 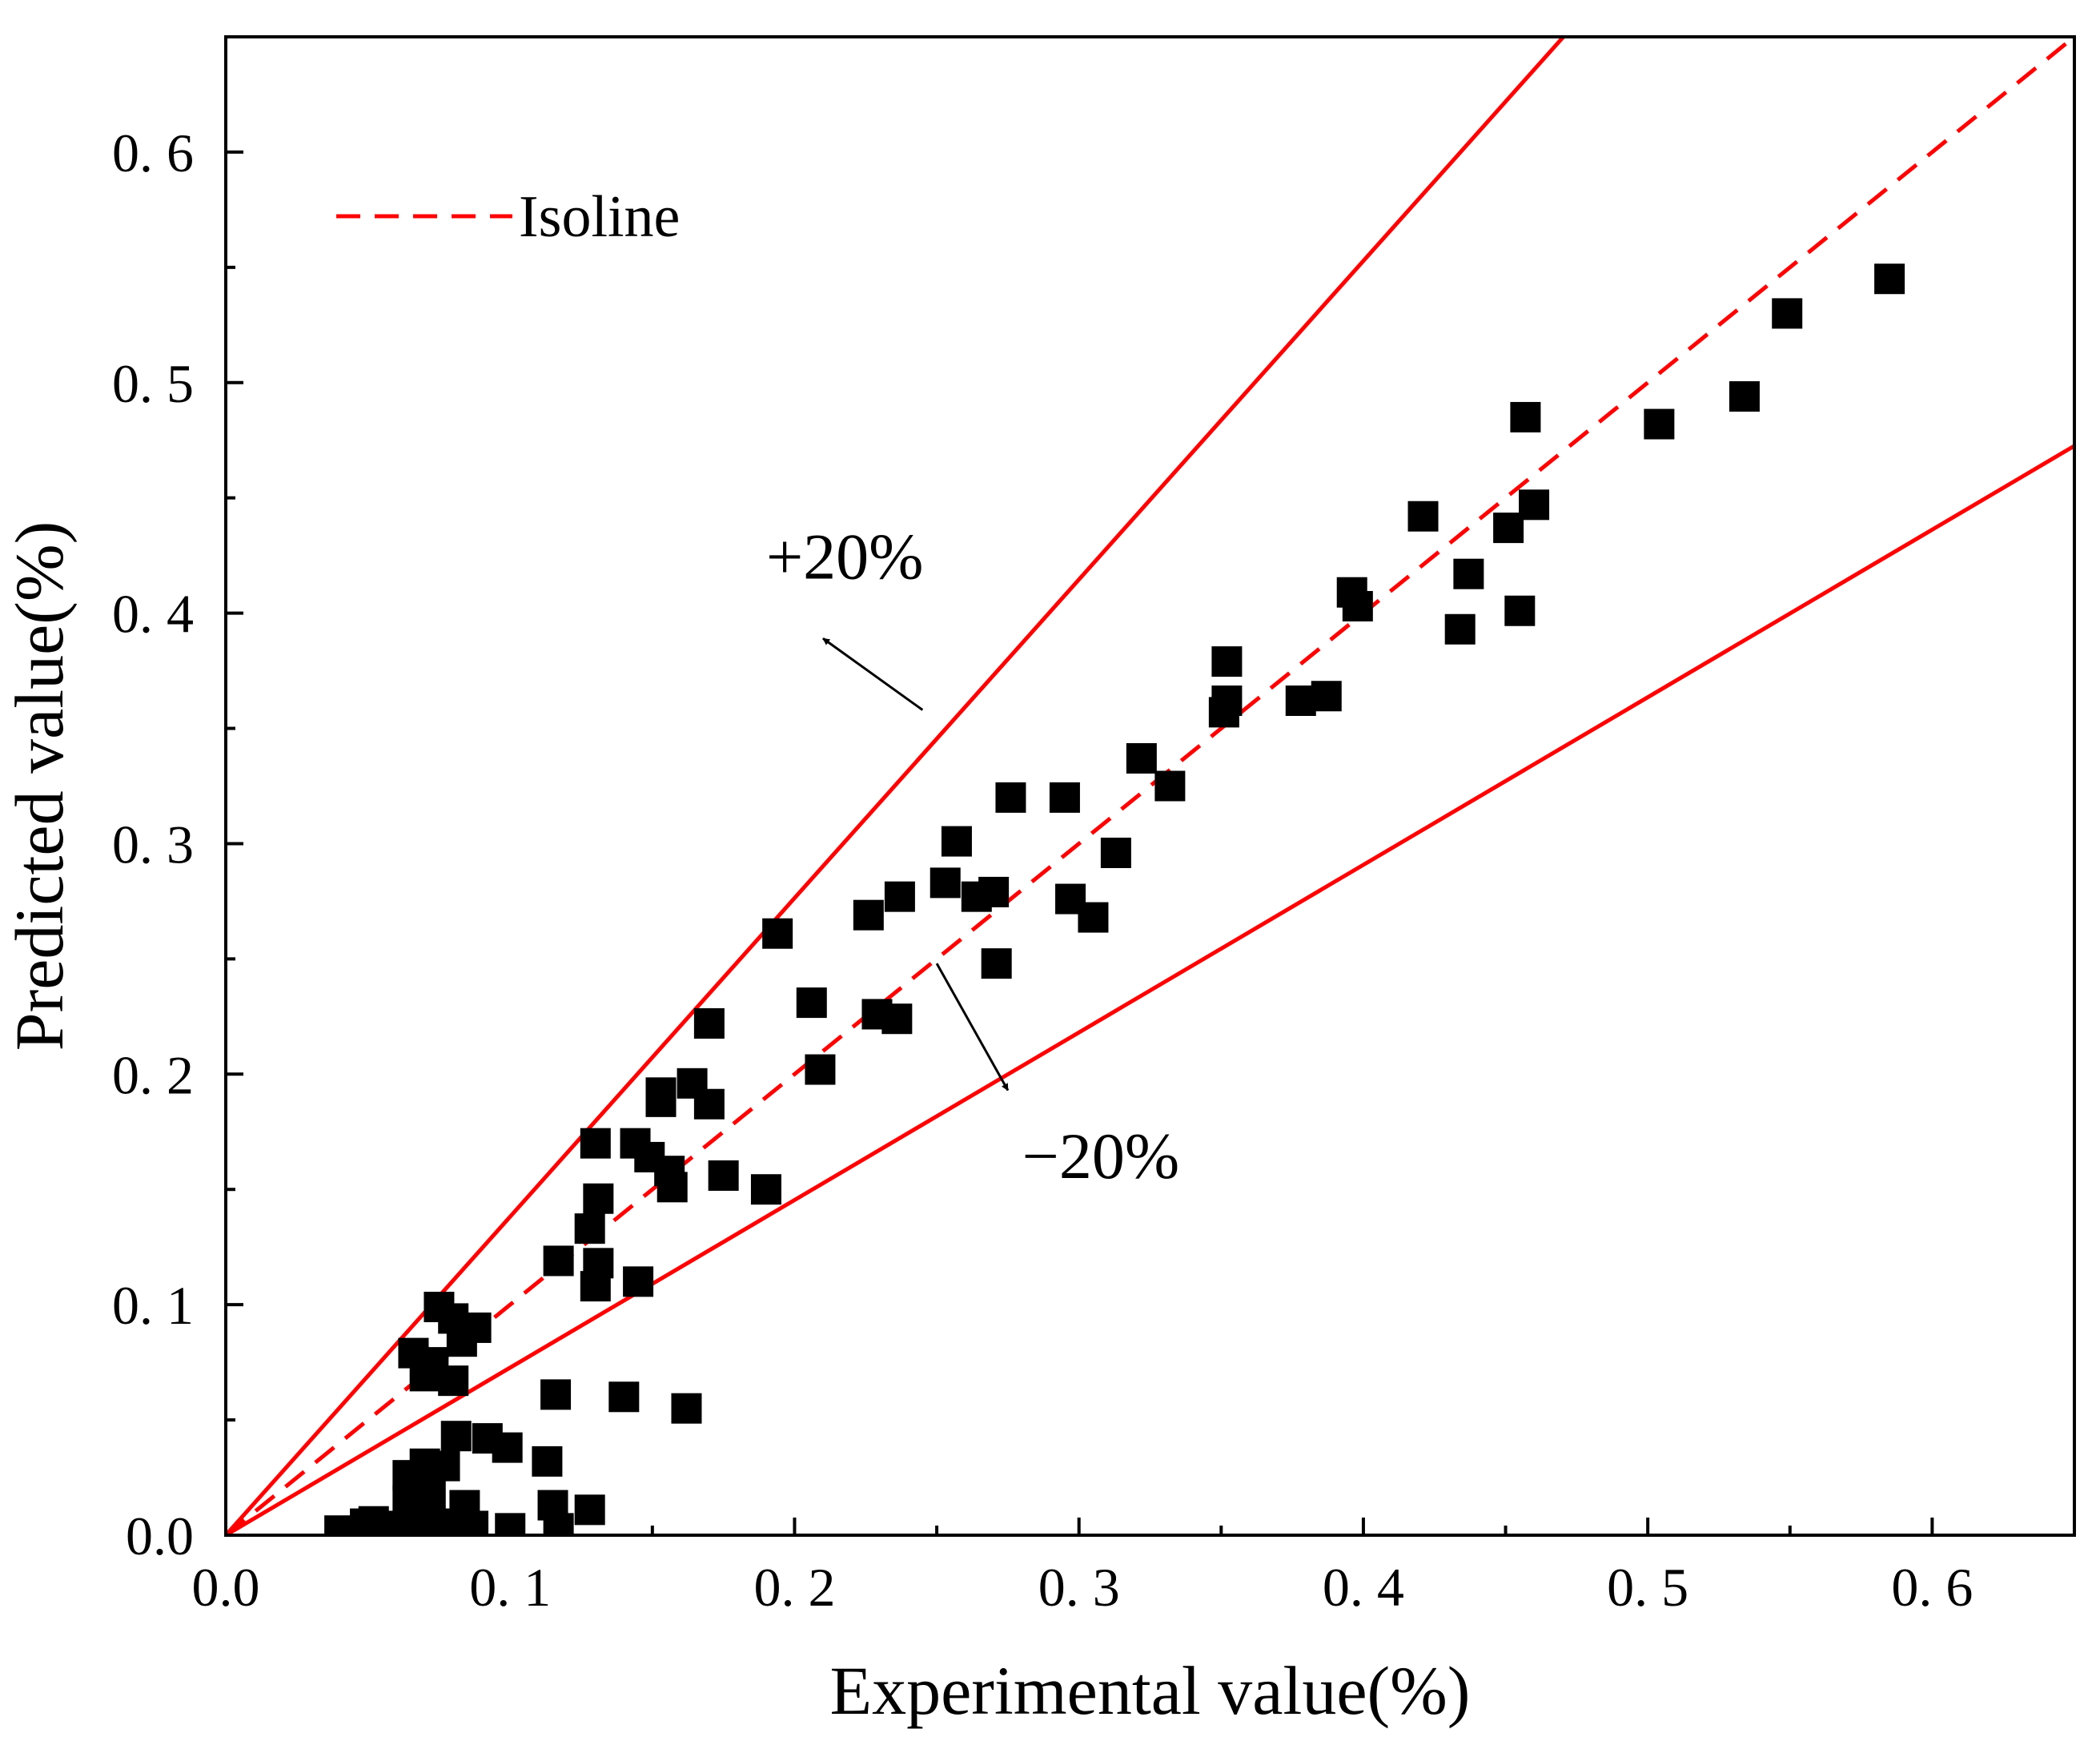 I want to click on minus-20-label: −20%, so click(x=1101, y=1156).